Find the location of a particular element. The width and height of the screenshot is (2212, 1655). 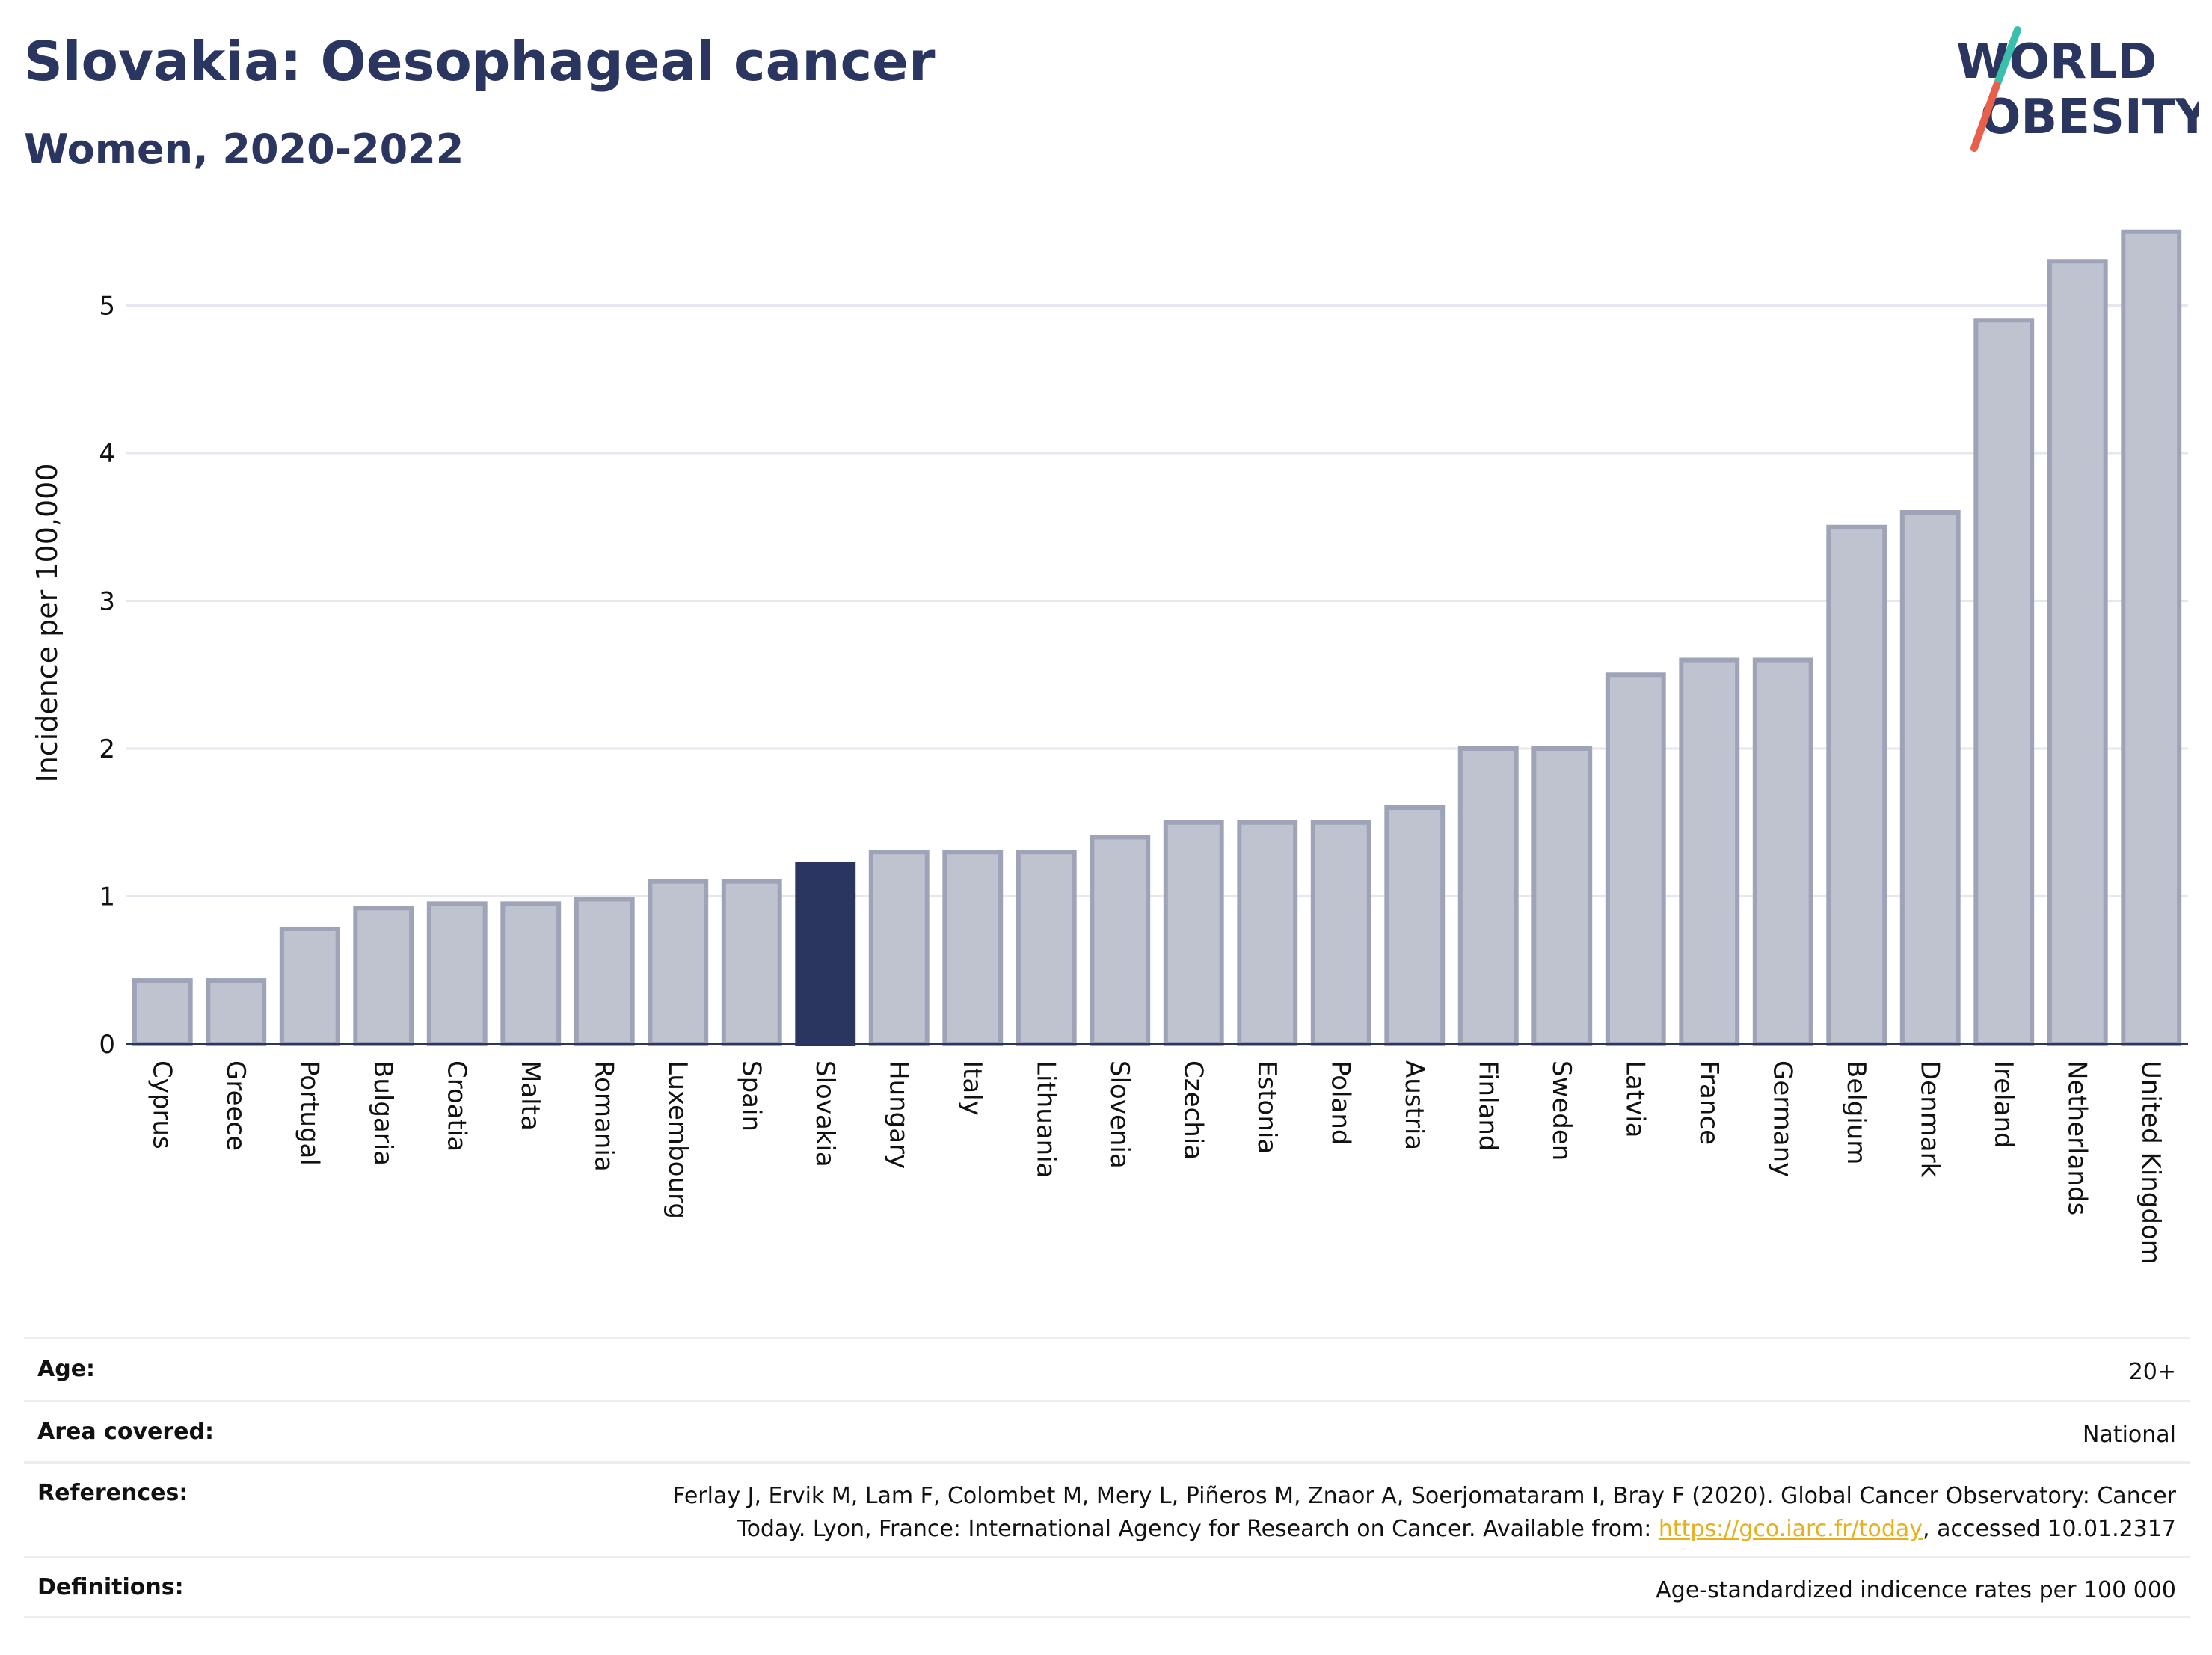

info-label: References: is located at coordinates (112, 1493).